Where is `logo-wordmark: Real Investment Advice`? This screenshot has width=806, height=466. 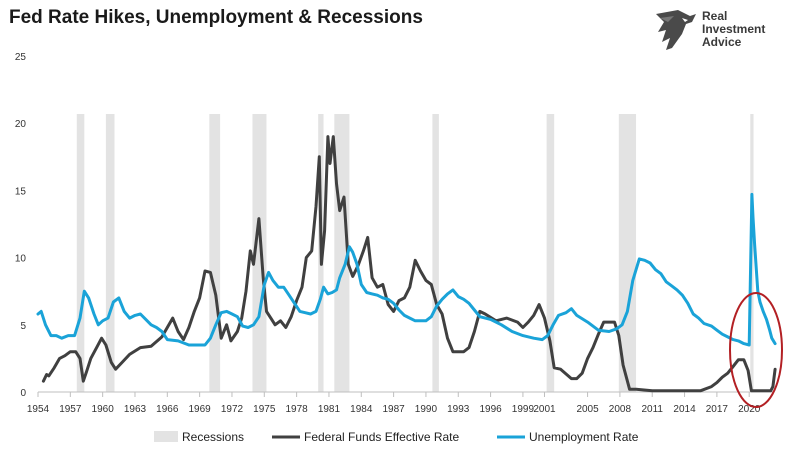 logo-wordmark: Real Investment Advice is located at coordinates (733, 29).